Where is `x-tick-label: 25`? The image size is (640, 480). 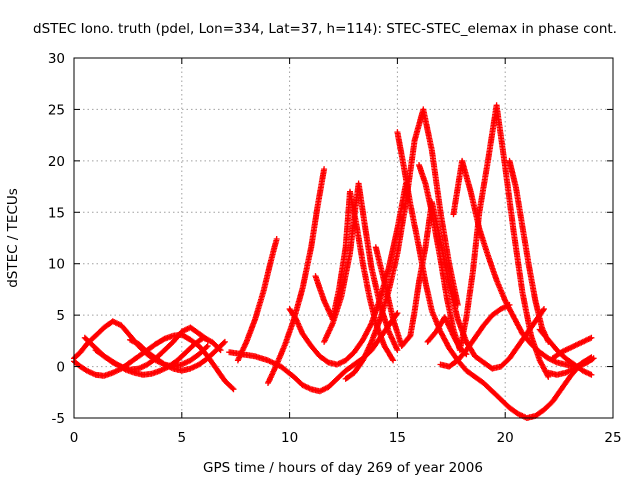 x-tick-label: 25 is located at coordinates (612, 438).